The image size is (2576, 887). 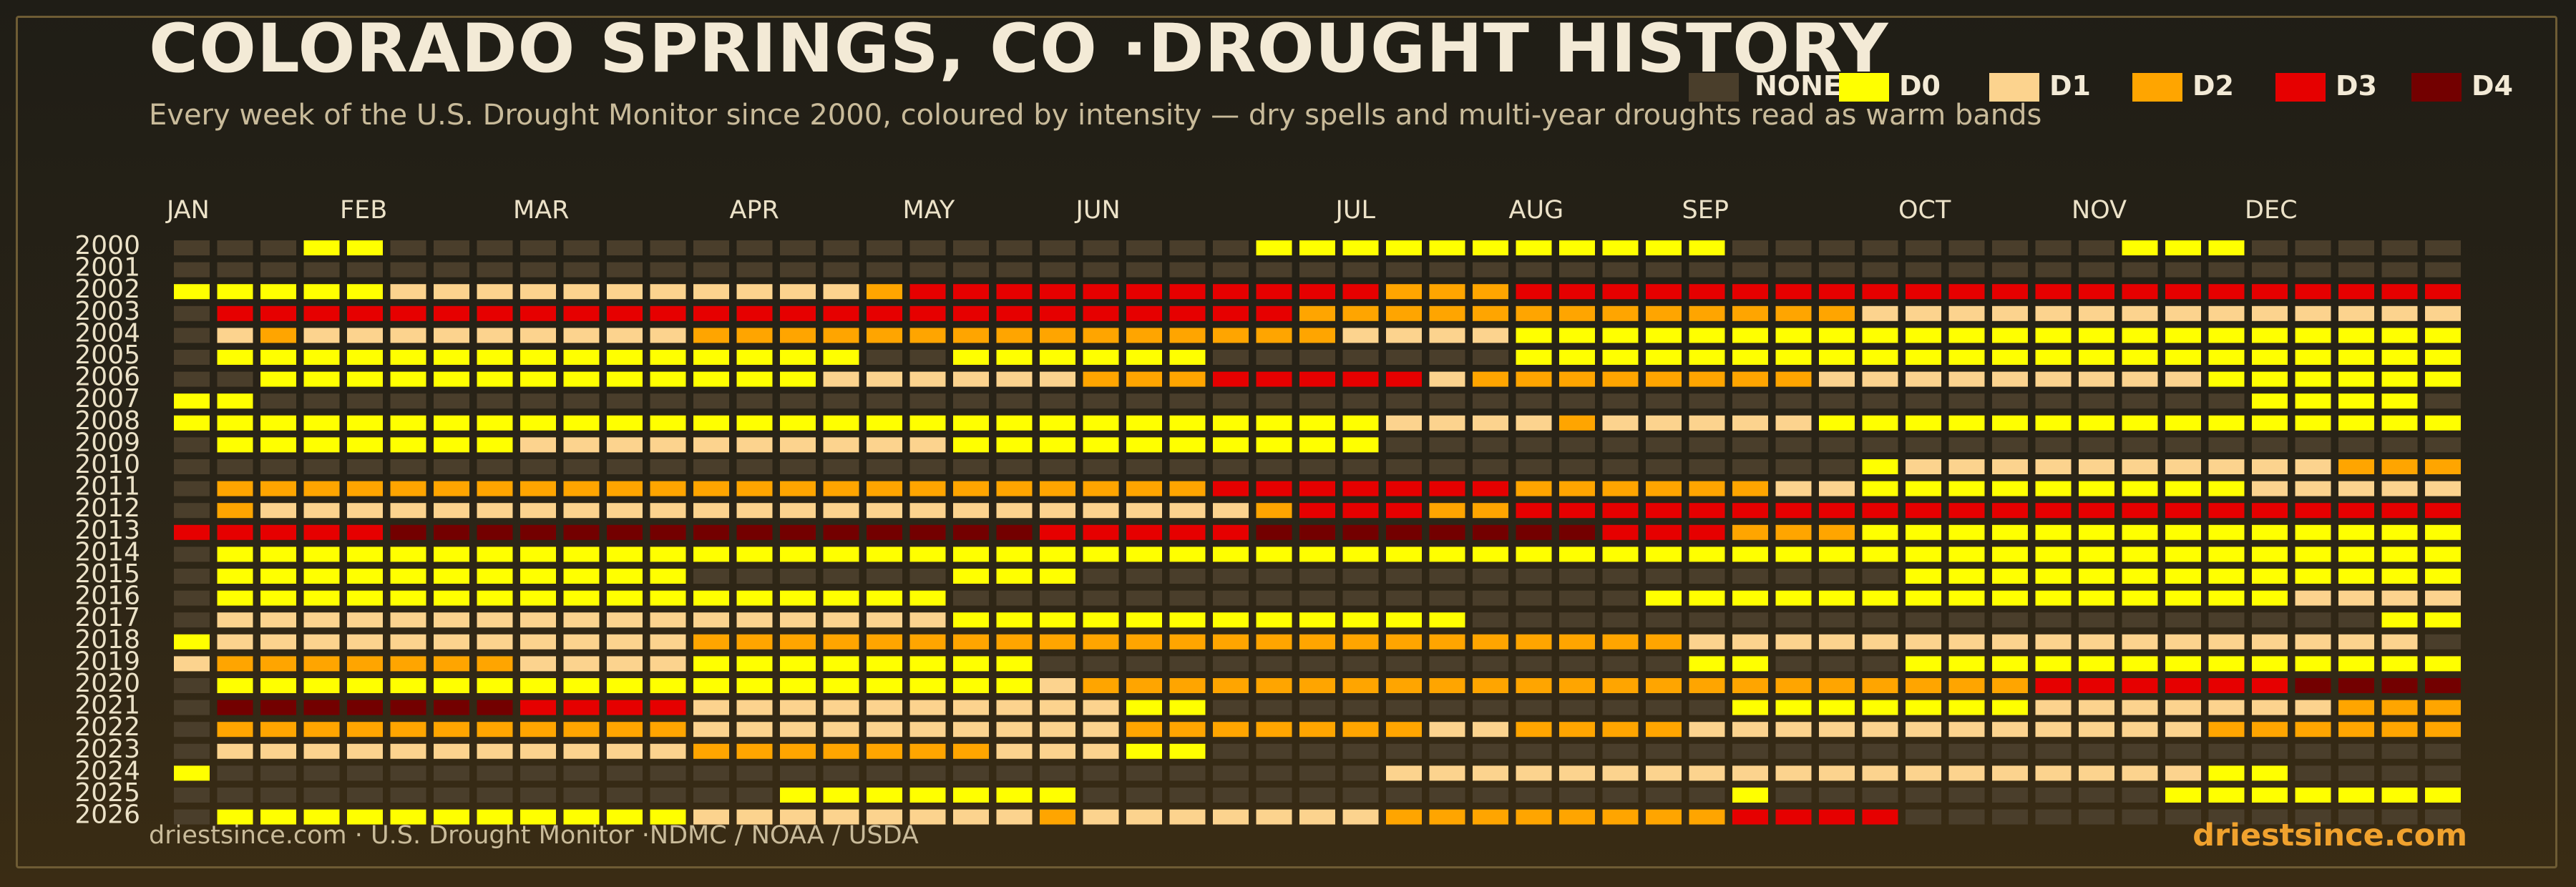 I want to click on year-label-2003: 2003, so click(x=107, y=311).